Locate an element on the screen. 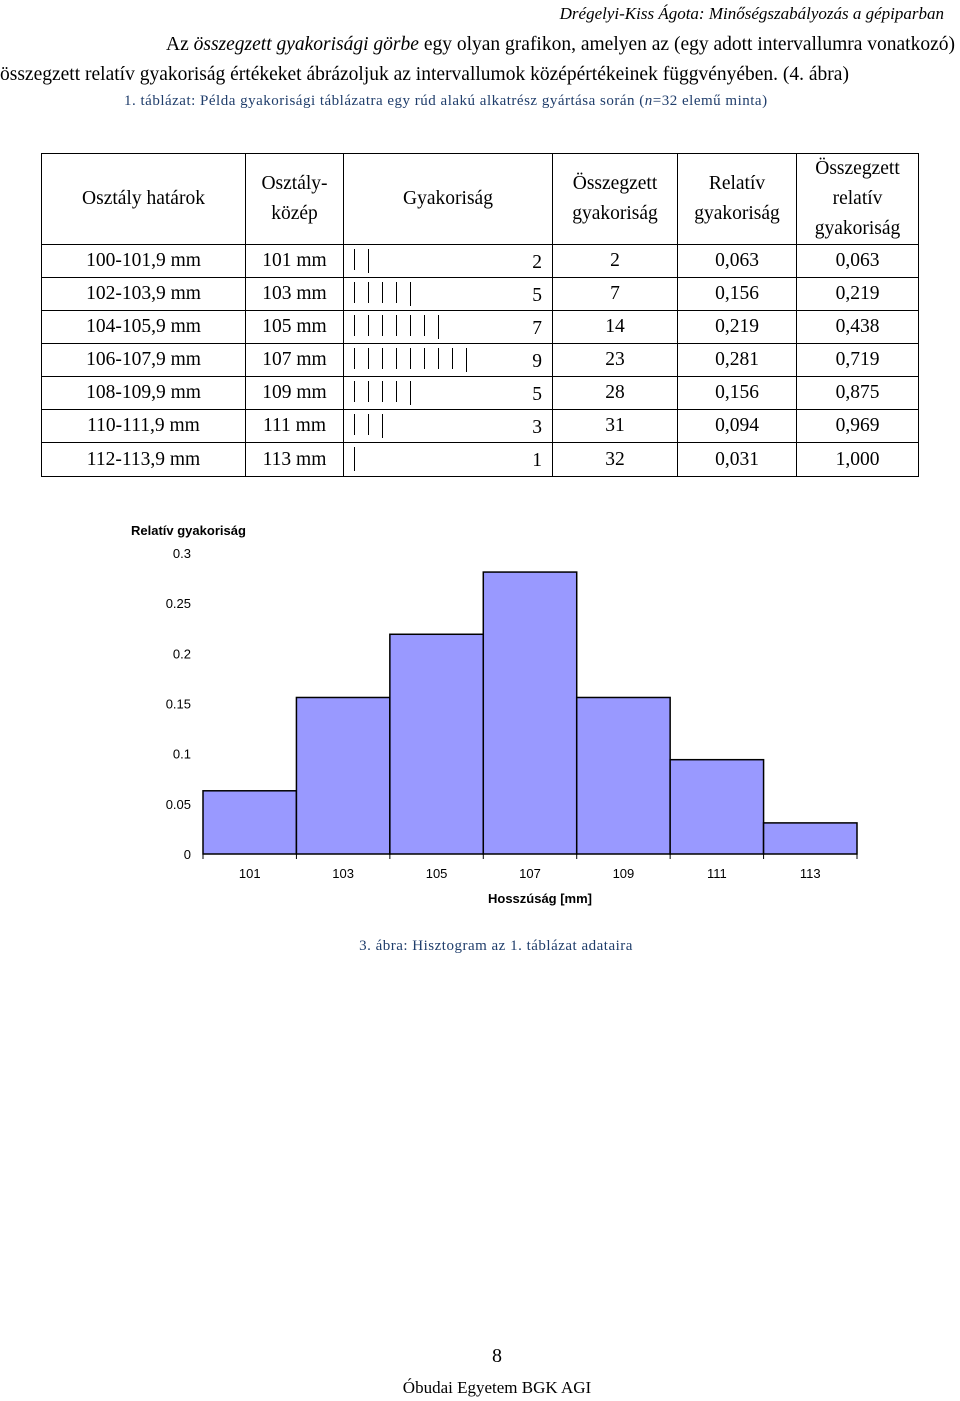  table-row: 112-113,9 mm 113 mm 1 32 0,031 1,000 is located at coordinates (480, 459).